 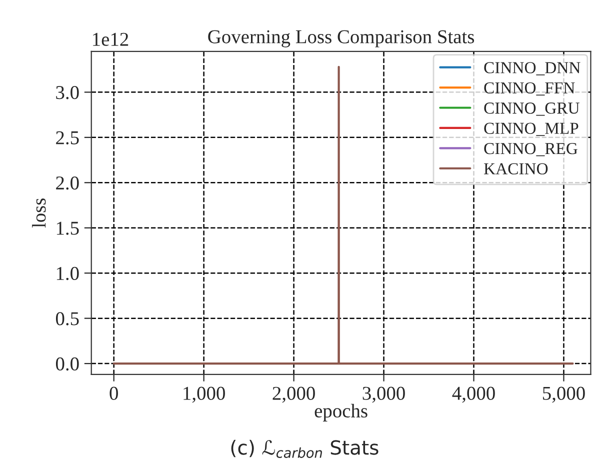 I want to click on y-tick-label: 0.5, so click(x=67, y=319).